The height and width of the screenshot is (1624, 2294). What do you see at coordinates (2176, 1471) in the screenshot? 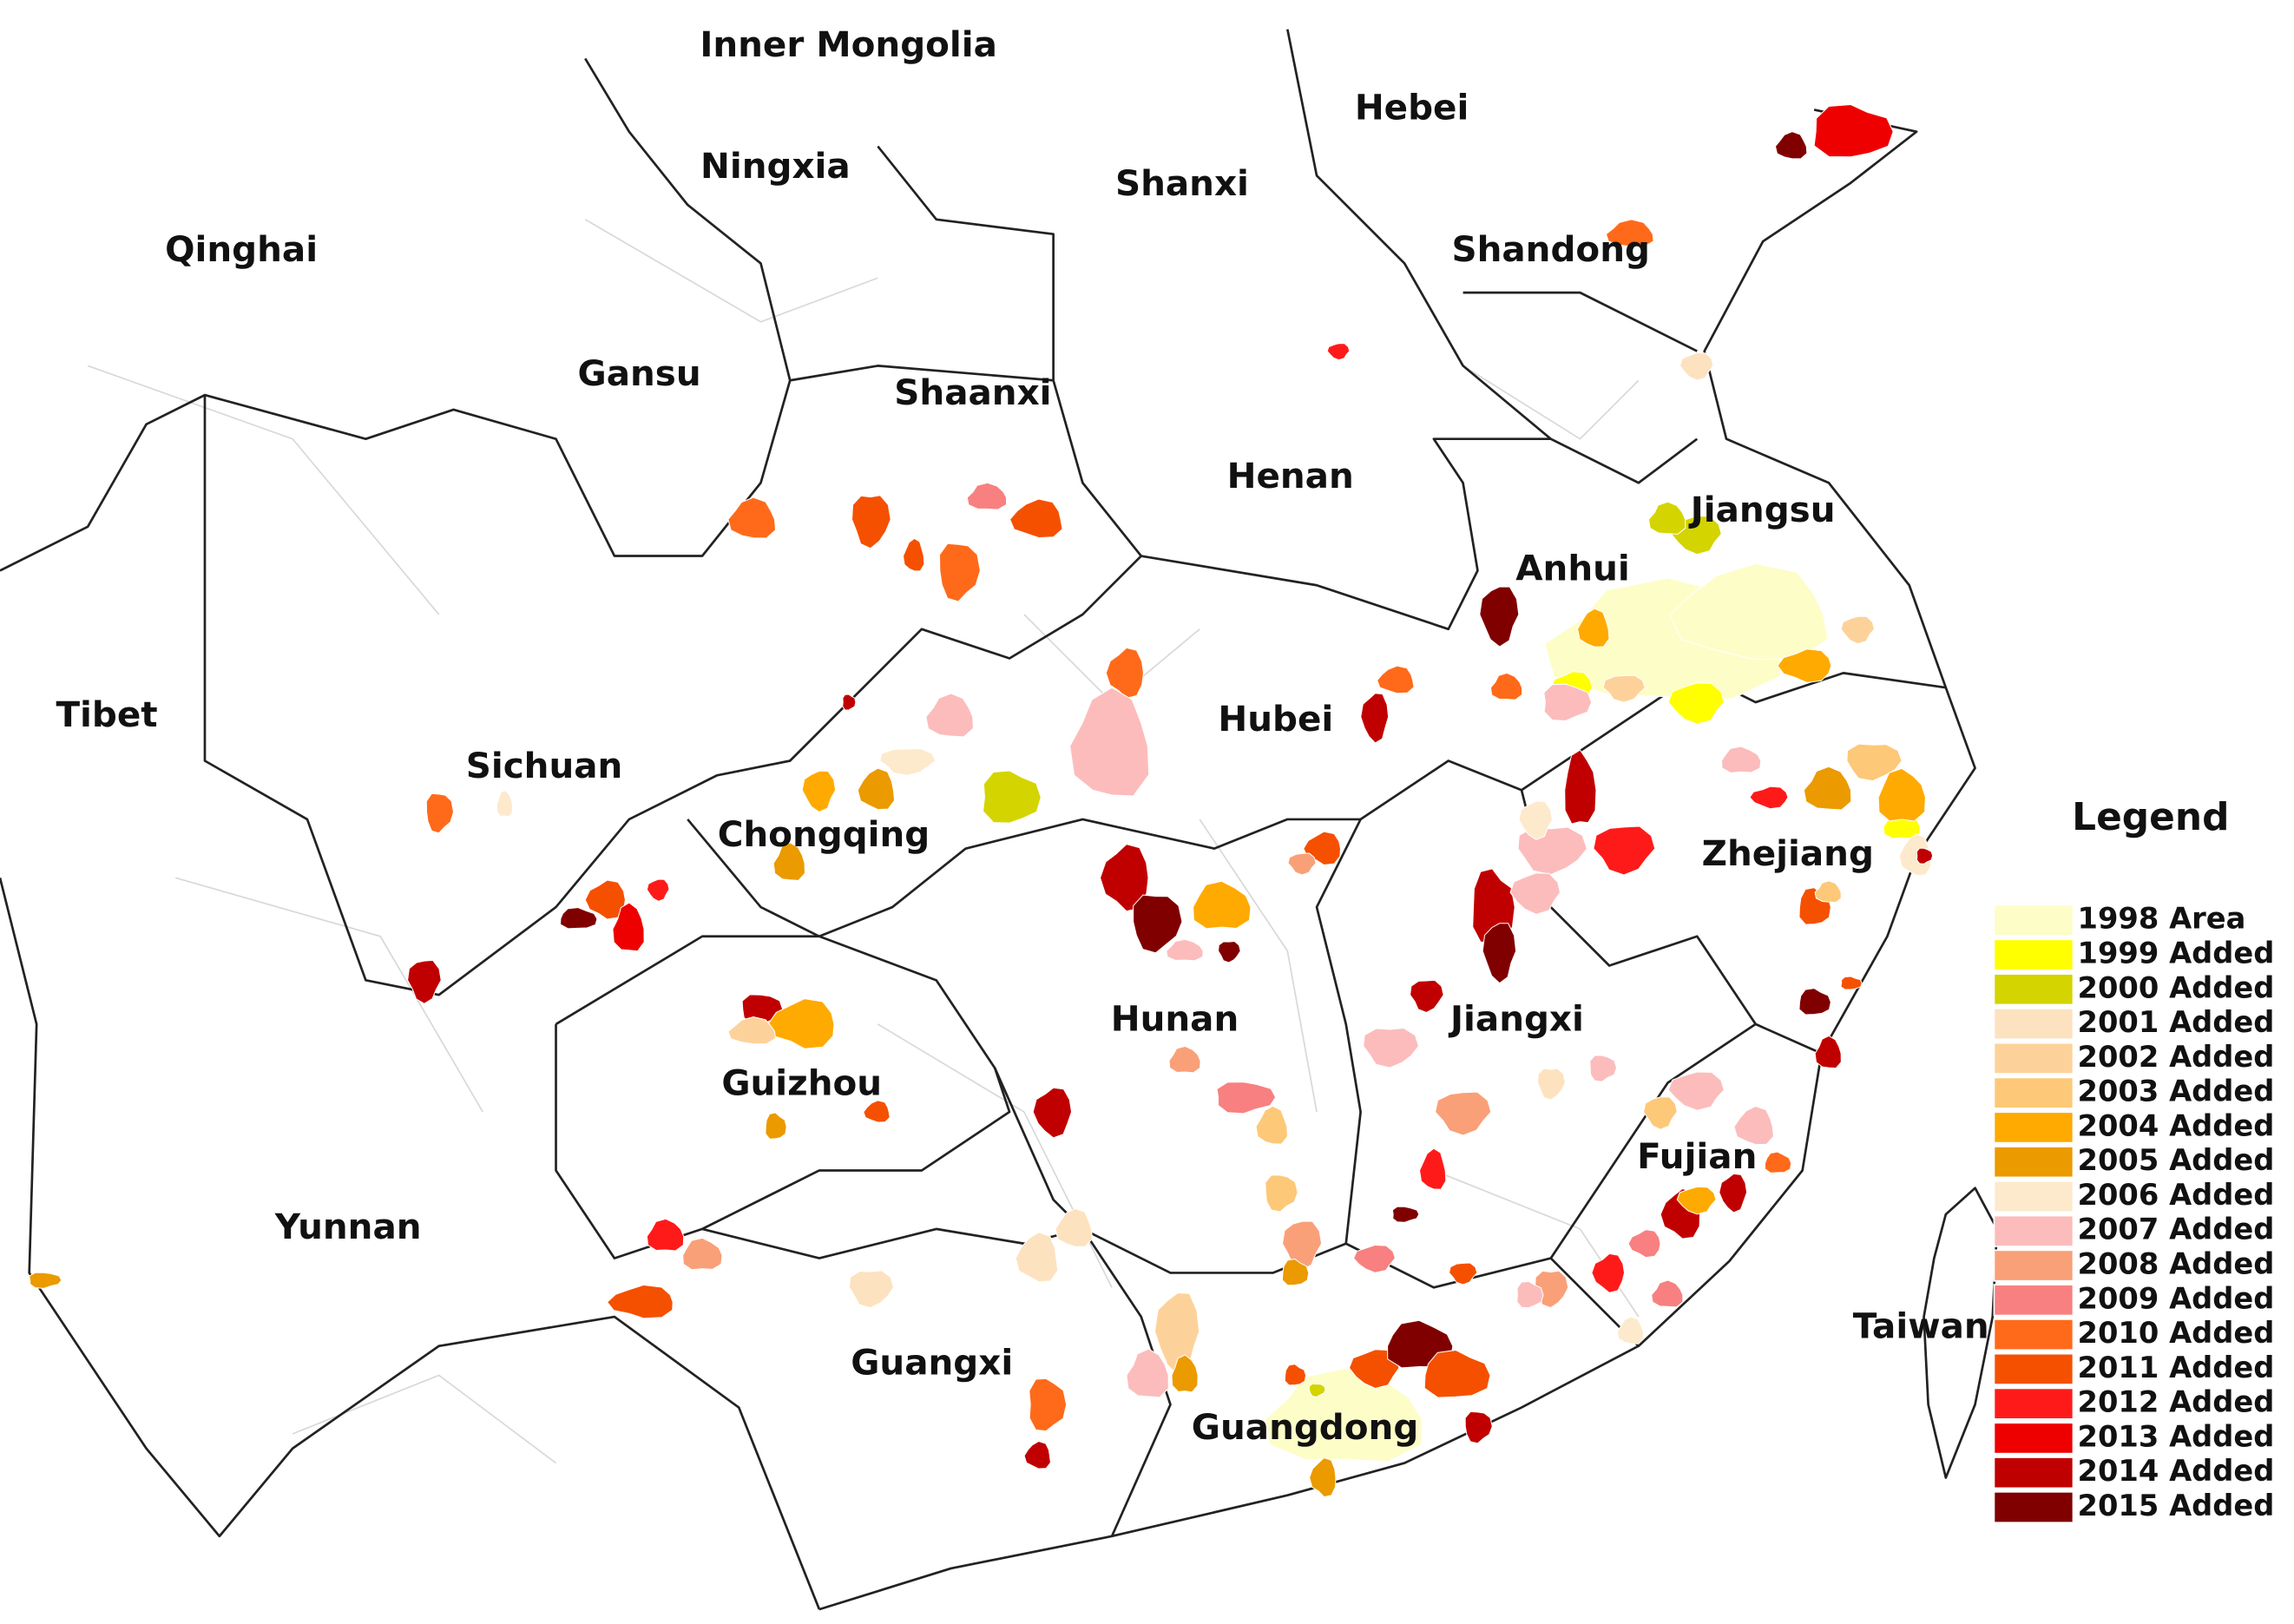
I see `legend-label: 2014 Added` at bounding box center [2176, 1471].